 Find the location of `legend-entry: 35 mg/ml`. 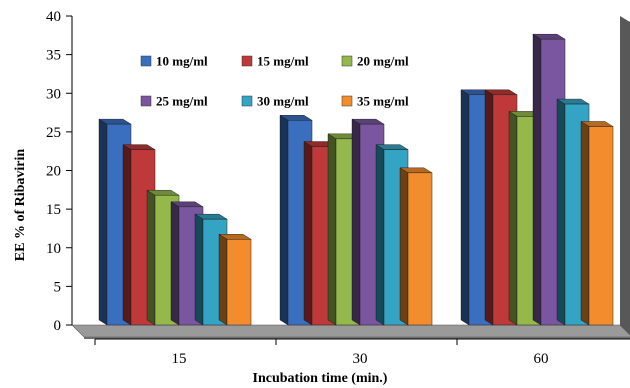

legend-entry: 35 mg/ml is located at coordinates (375, 101).